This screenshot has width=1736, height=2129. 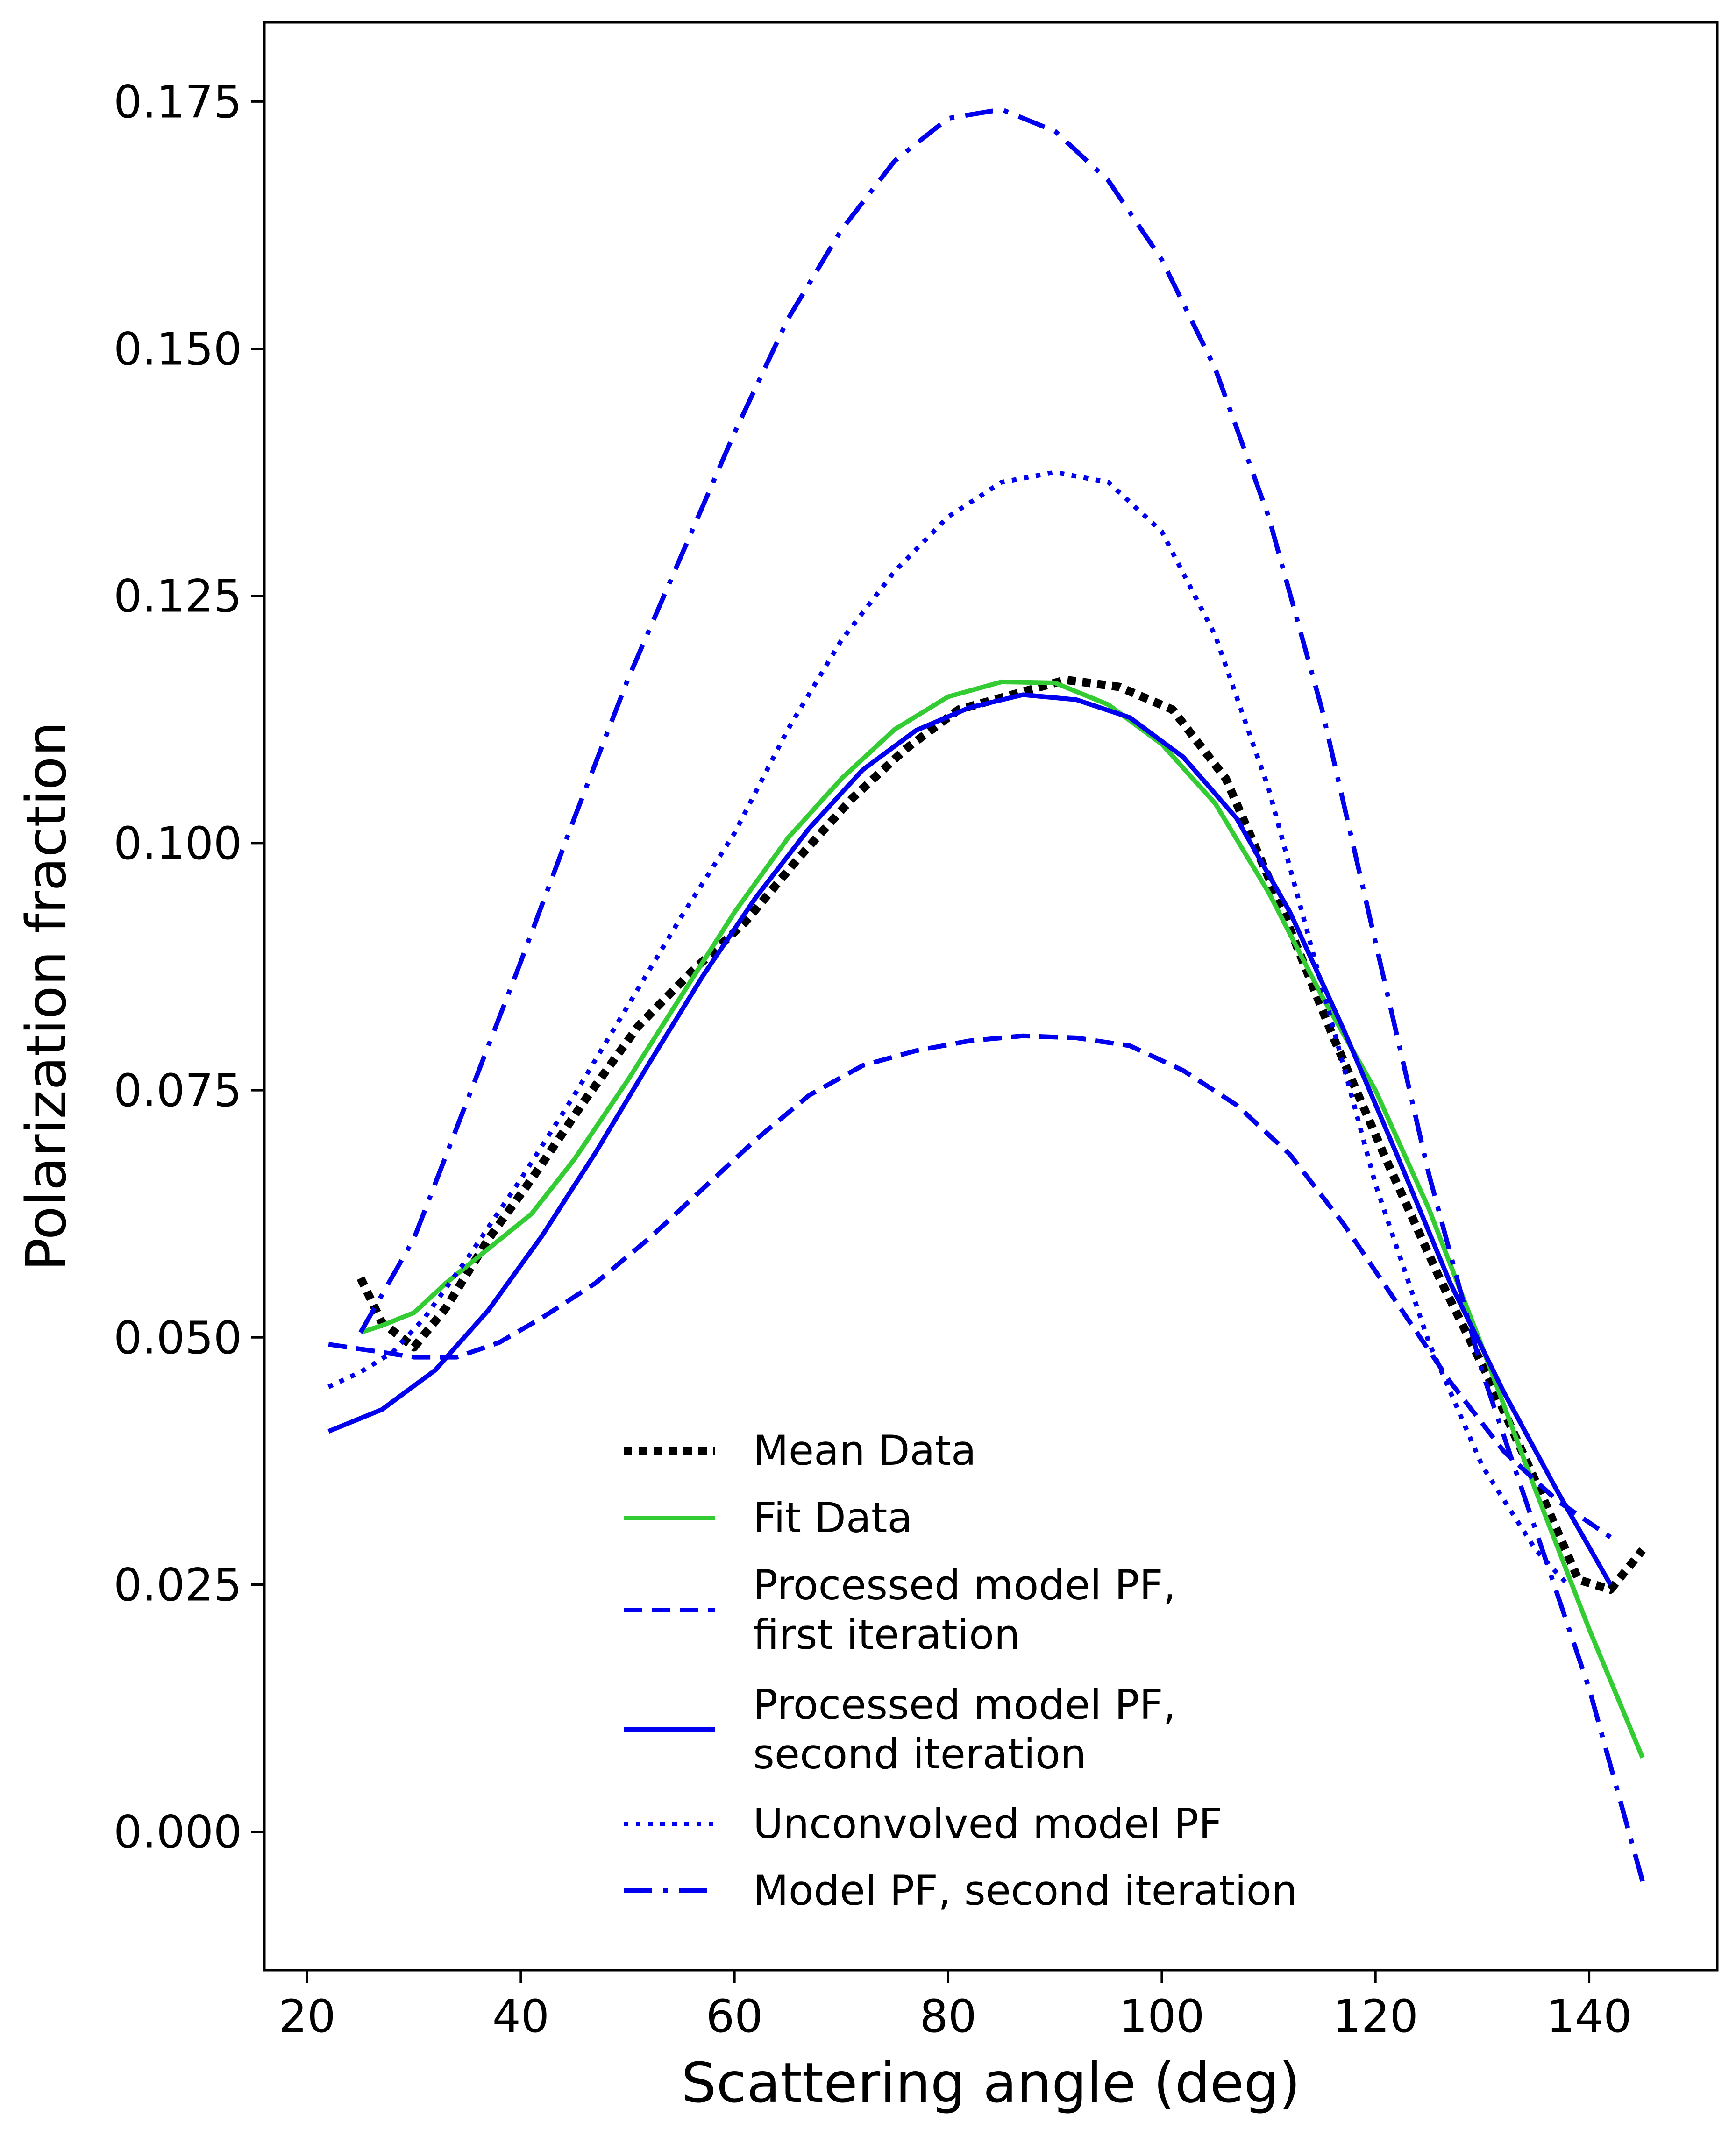 What do you see at coordinates (178, 596) in the screenshot?
I see `y-tick-label: 0.125` at bounding box center [178, 596].